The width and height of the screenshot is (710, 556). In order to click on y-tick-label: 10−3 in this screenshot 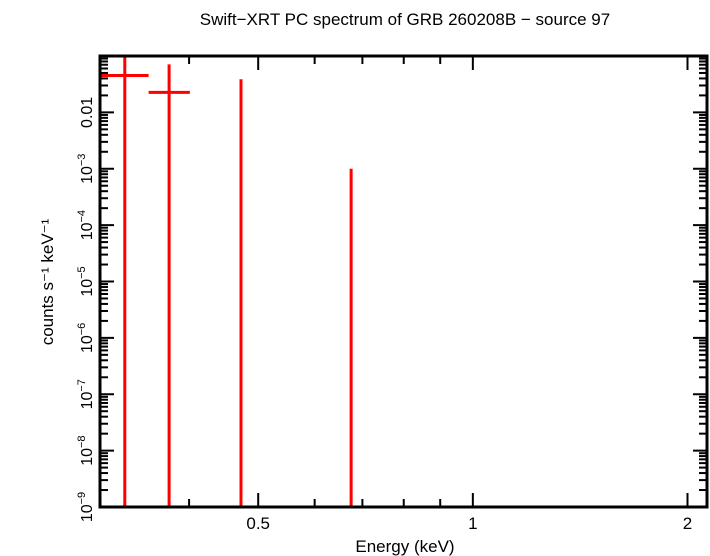, I will do `click(86, 169)`.